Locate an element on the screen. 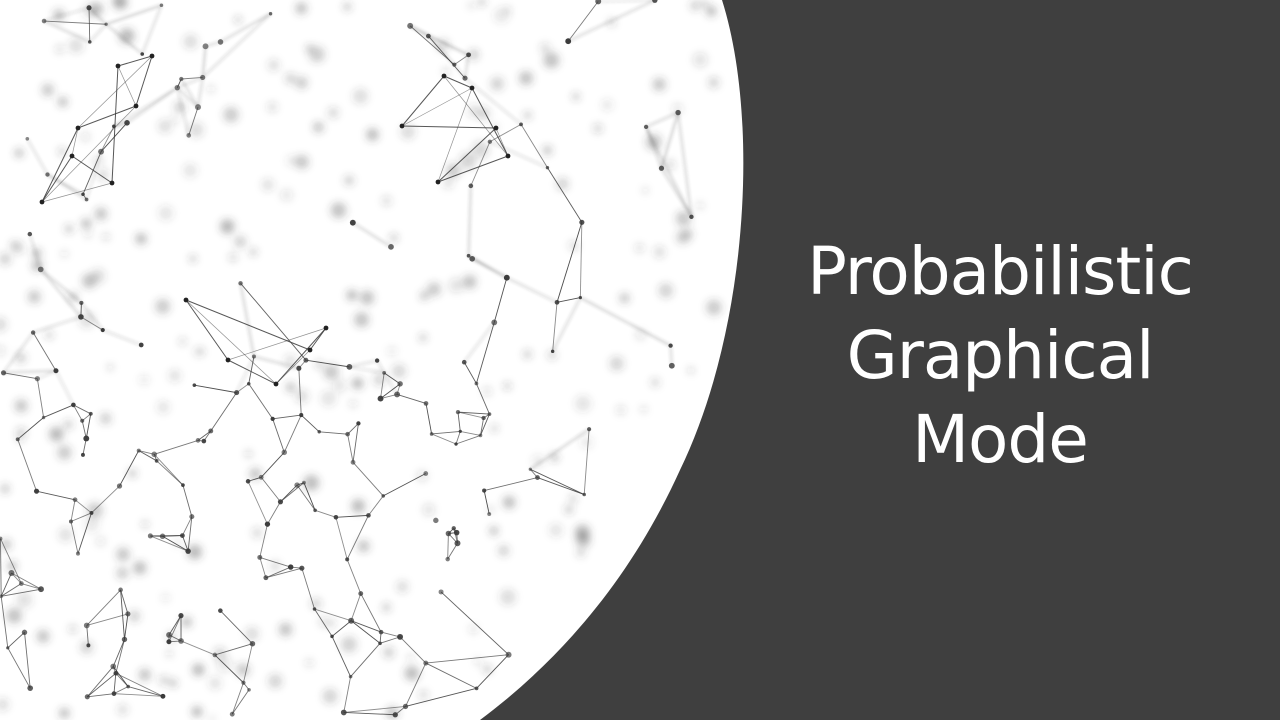  title-line-2: Graphical is located at coordinates (1000, 355).